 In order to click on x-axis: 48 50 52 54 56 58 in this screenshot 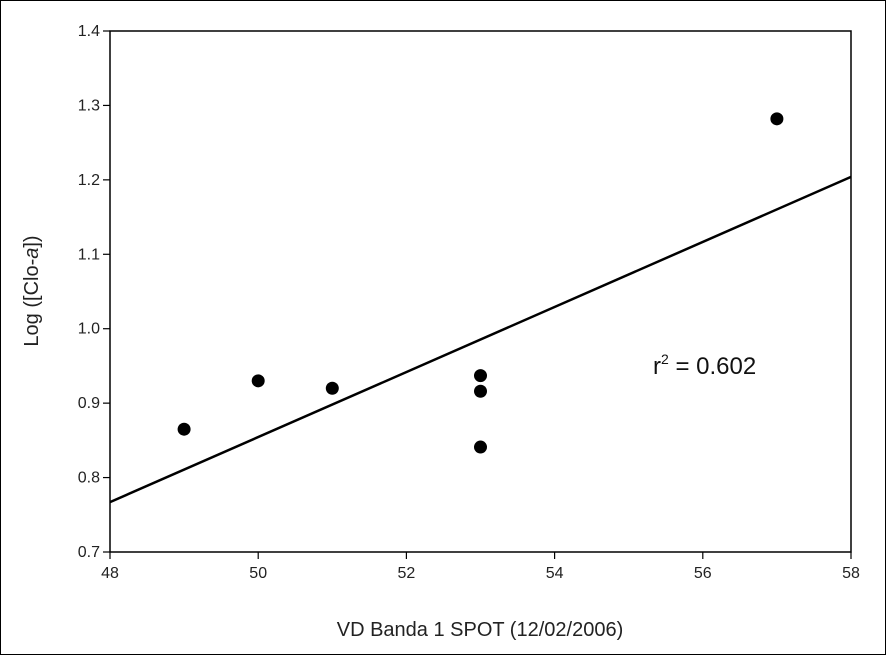, I will do `click(480, 567)`.